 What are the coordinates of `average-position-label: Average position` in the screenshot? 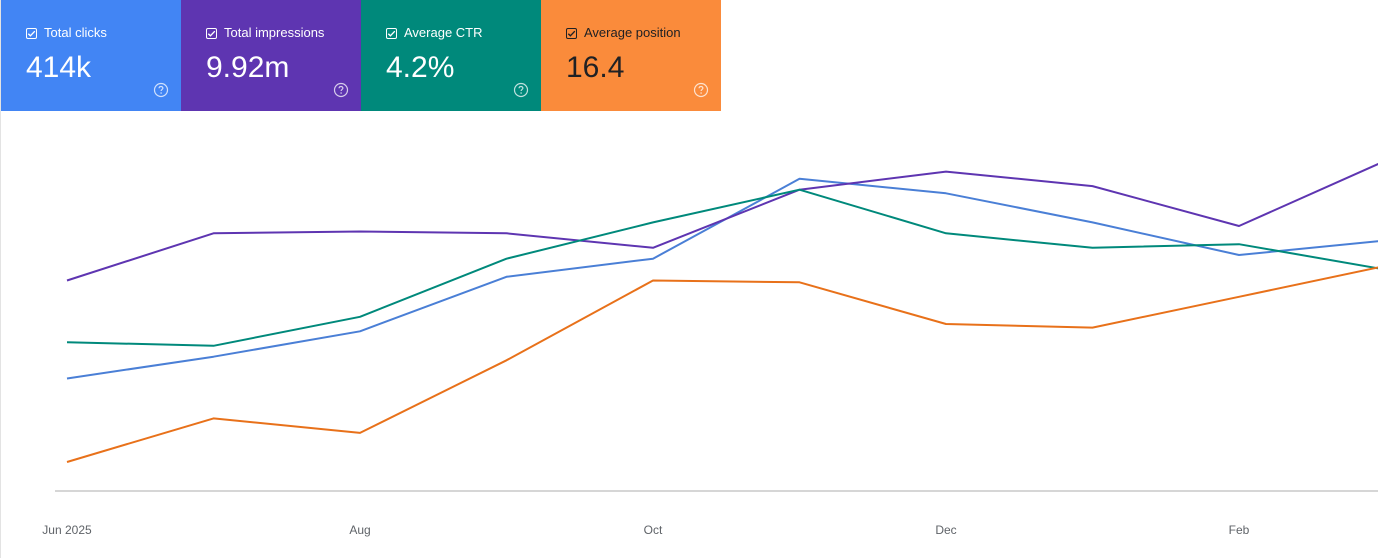 It's located at (632, 32).